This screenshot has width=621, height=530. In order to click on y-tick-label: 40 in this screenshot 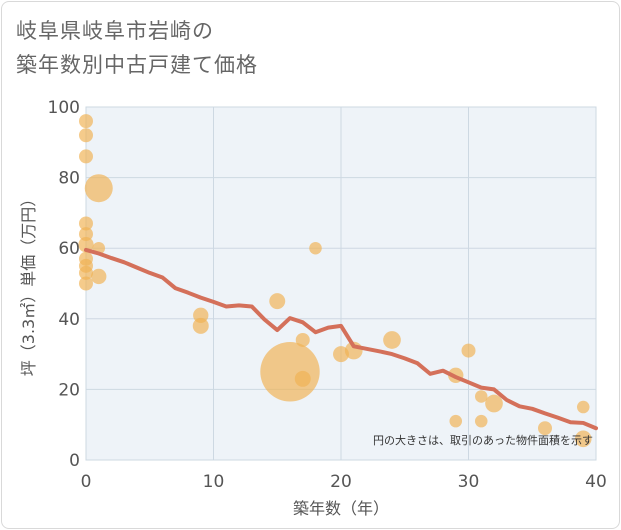, I will do `click(69, 320)`.